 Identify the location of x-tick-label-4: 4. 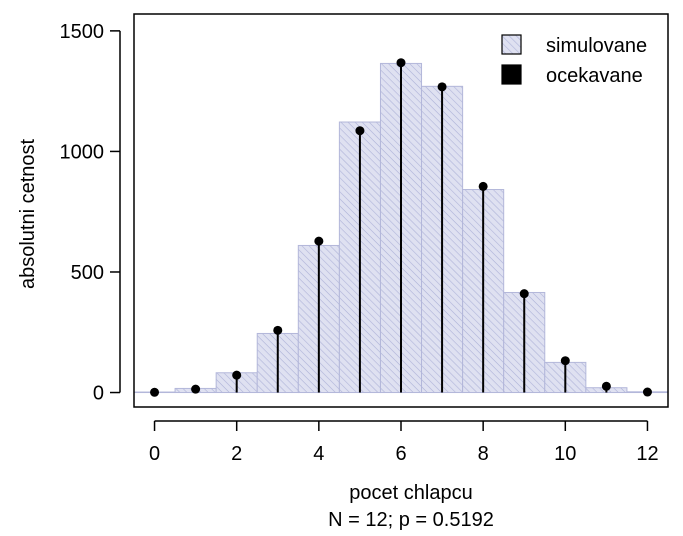
(318, 454).